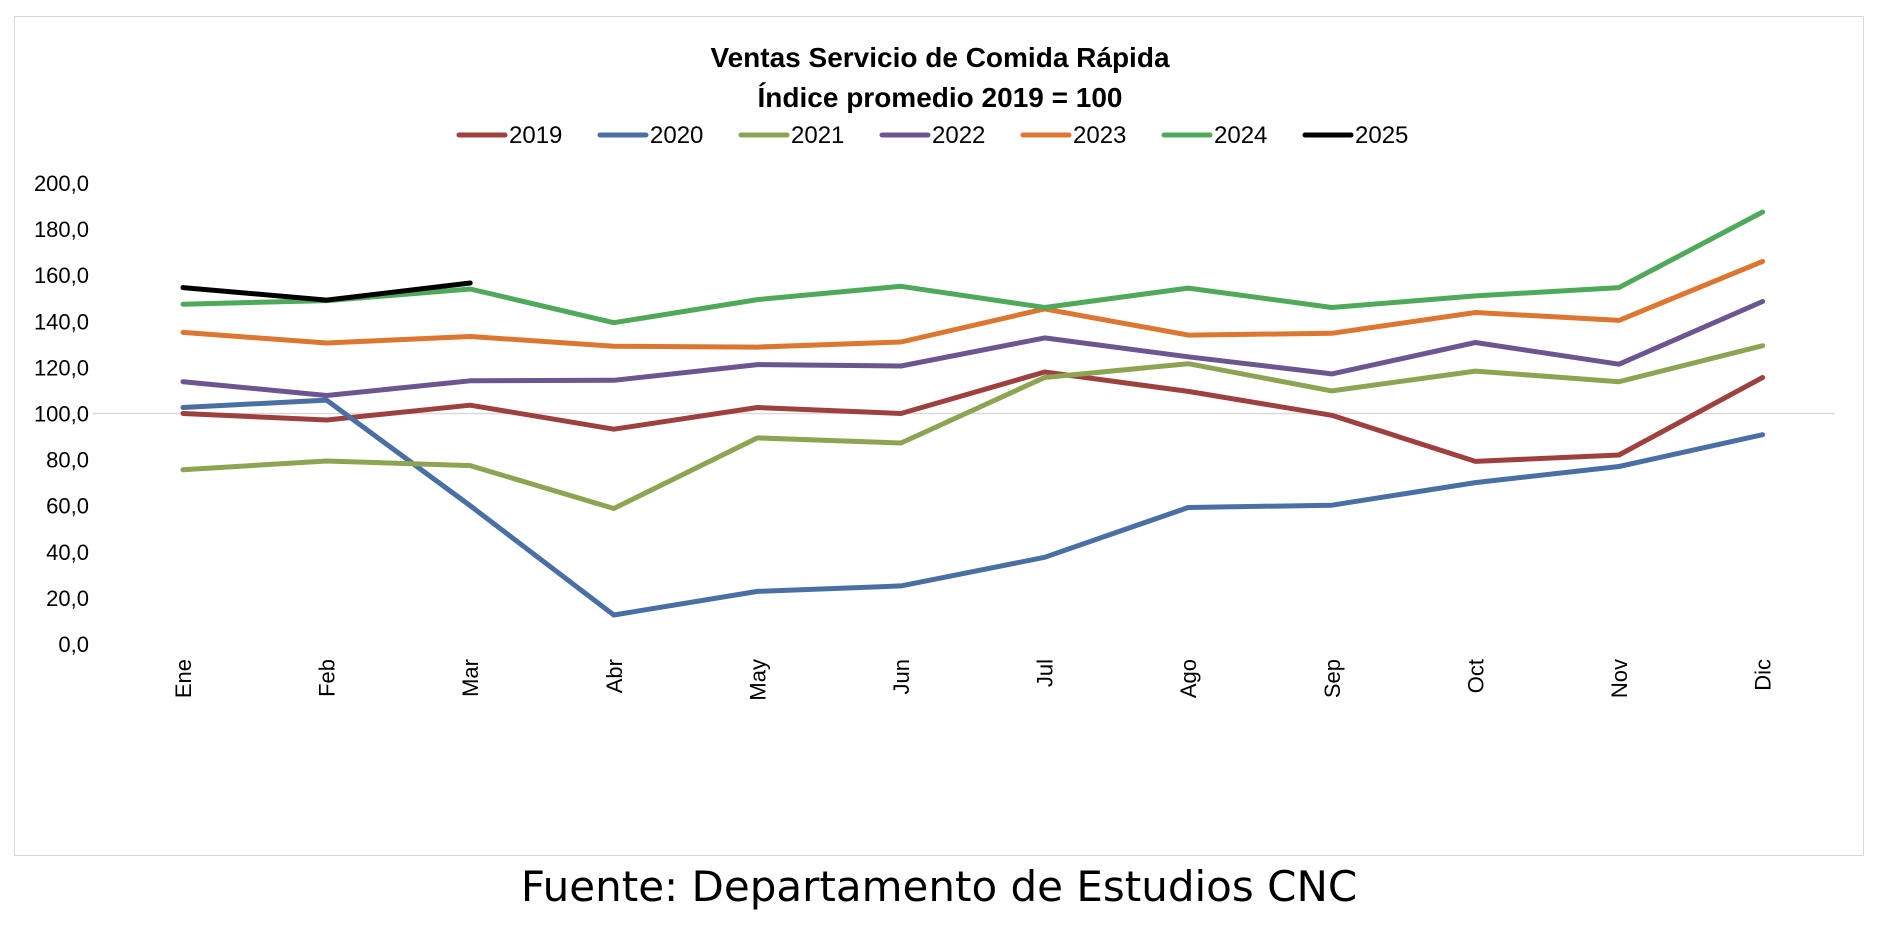  What do you see at coordinates (1763, 675) in the screenshot?
I see `x-tick-label: Dic` at bounding box center [1763, 675].